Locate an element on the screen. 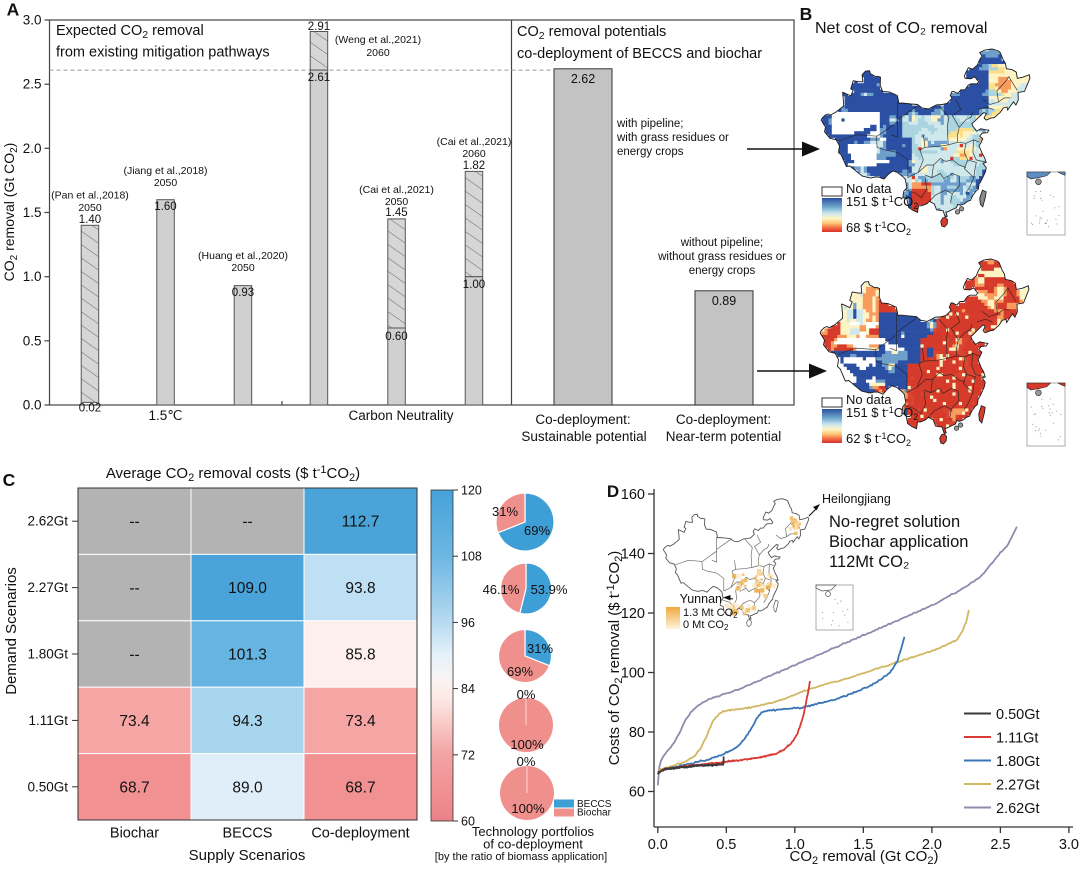 Image resolution: width=1080 pixels, height=876 pixels. svg-text: with grass residues or is located at coordinates (672, 138).